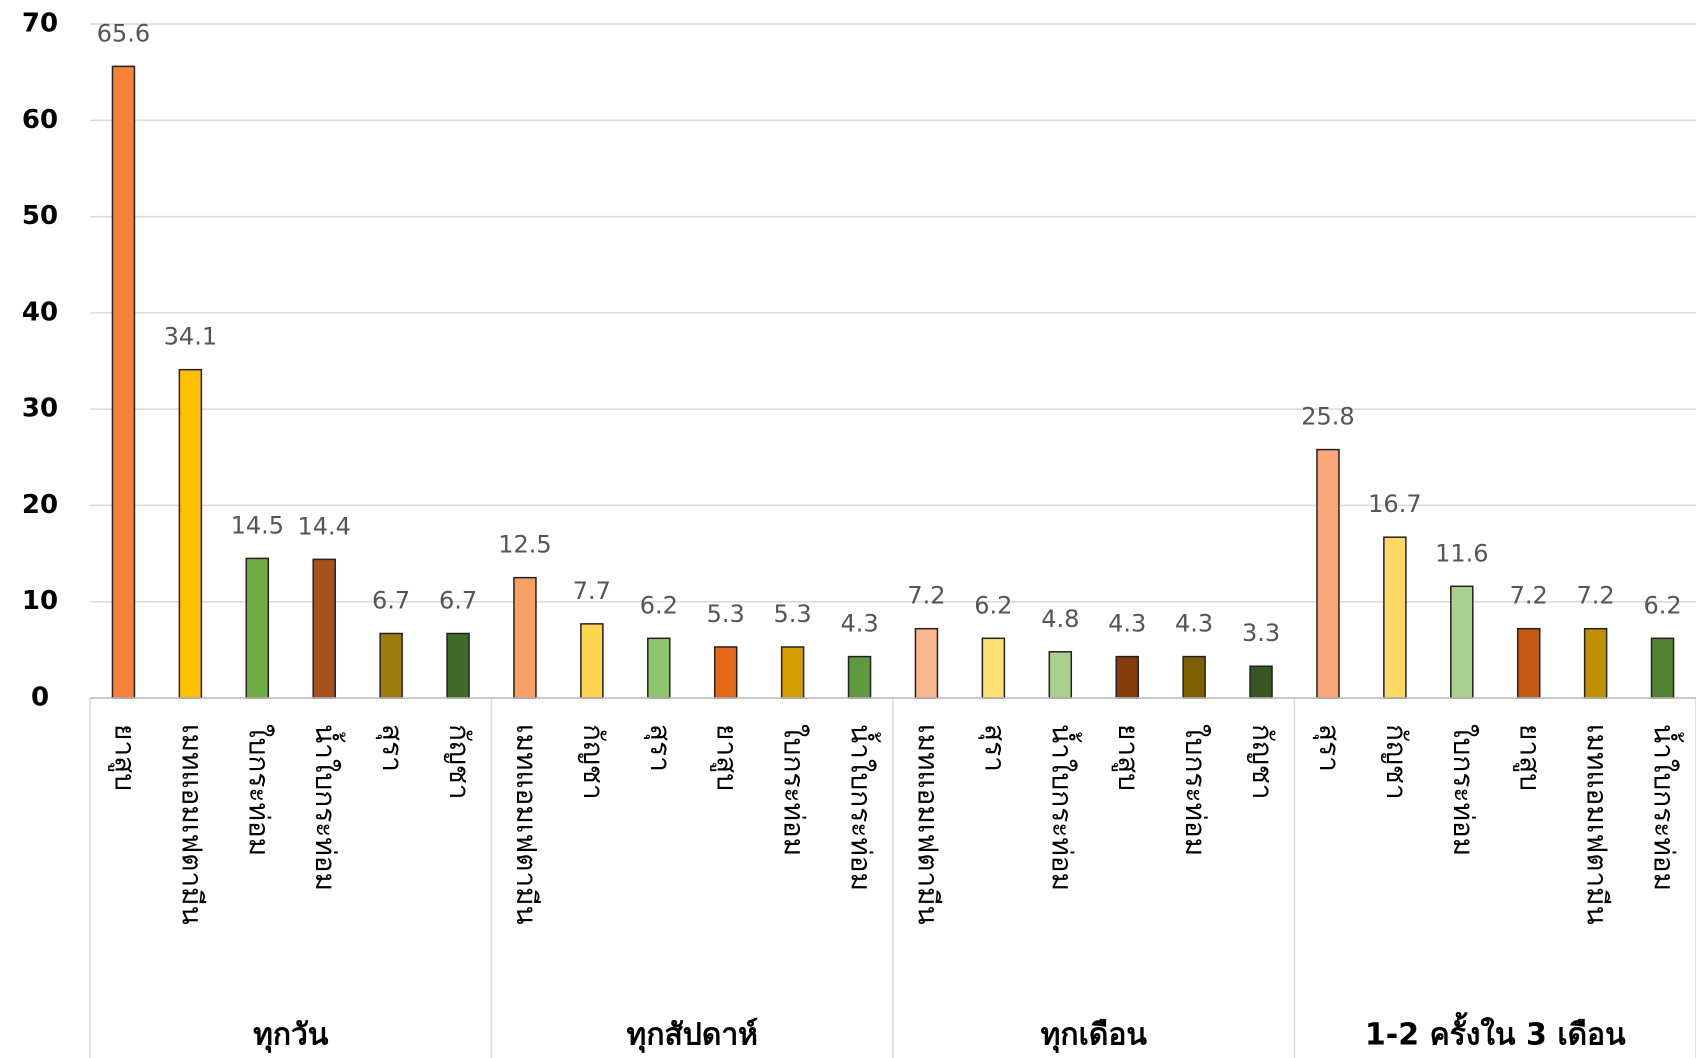  I want to click on y-tick-label: 50, so click(40, 216).